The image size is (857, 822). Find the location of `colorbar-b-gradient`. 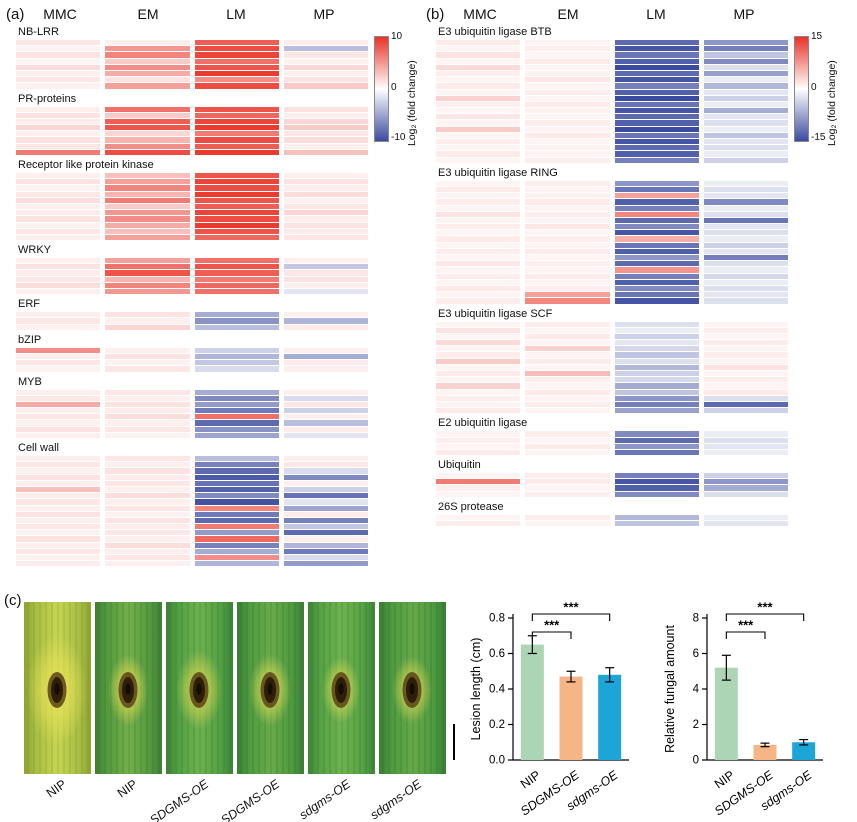

colorbar-b-gradient is located at coordinates (801, 89).